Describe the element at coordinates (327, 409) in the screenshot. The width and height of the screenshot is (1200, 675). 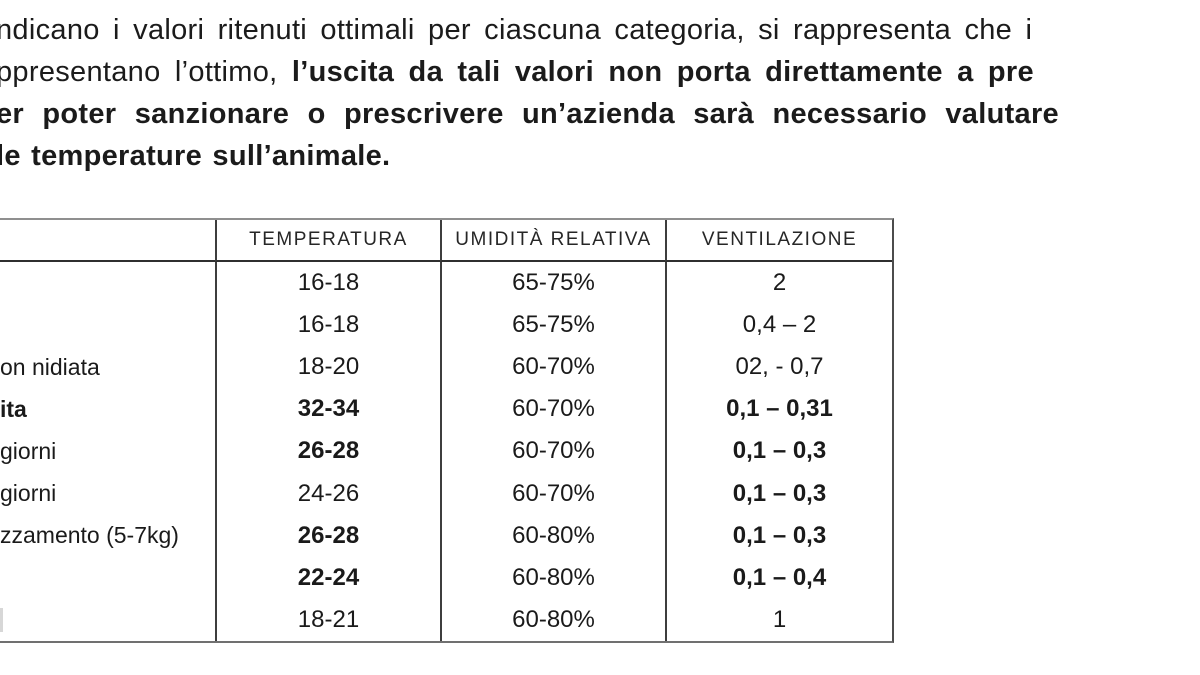
I see `cell-temperatura: 32-34` at that location.